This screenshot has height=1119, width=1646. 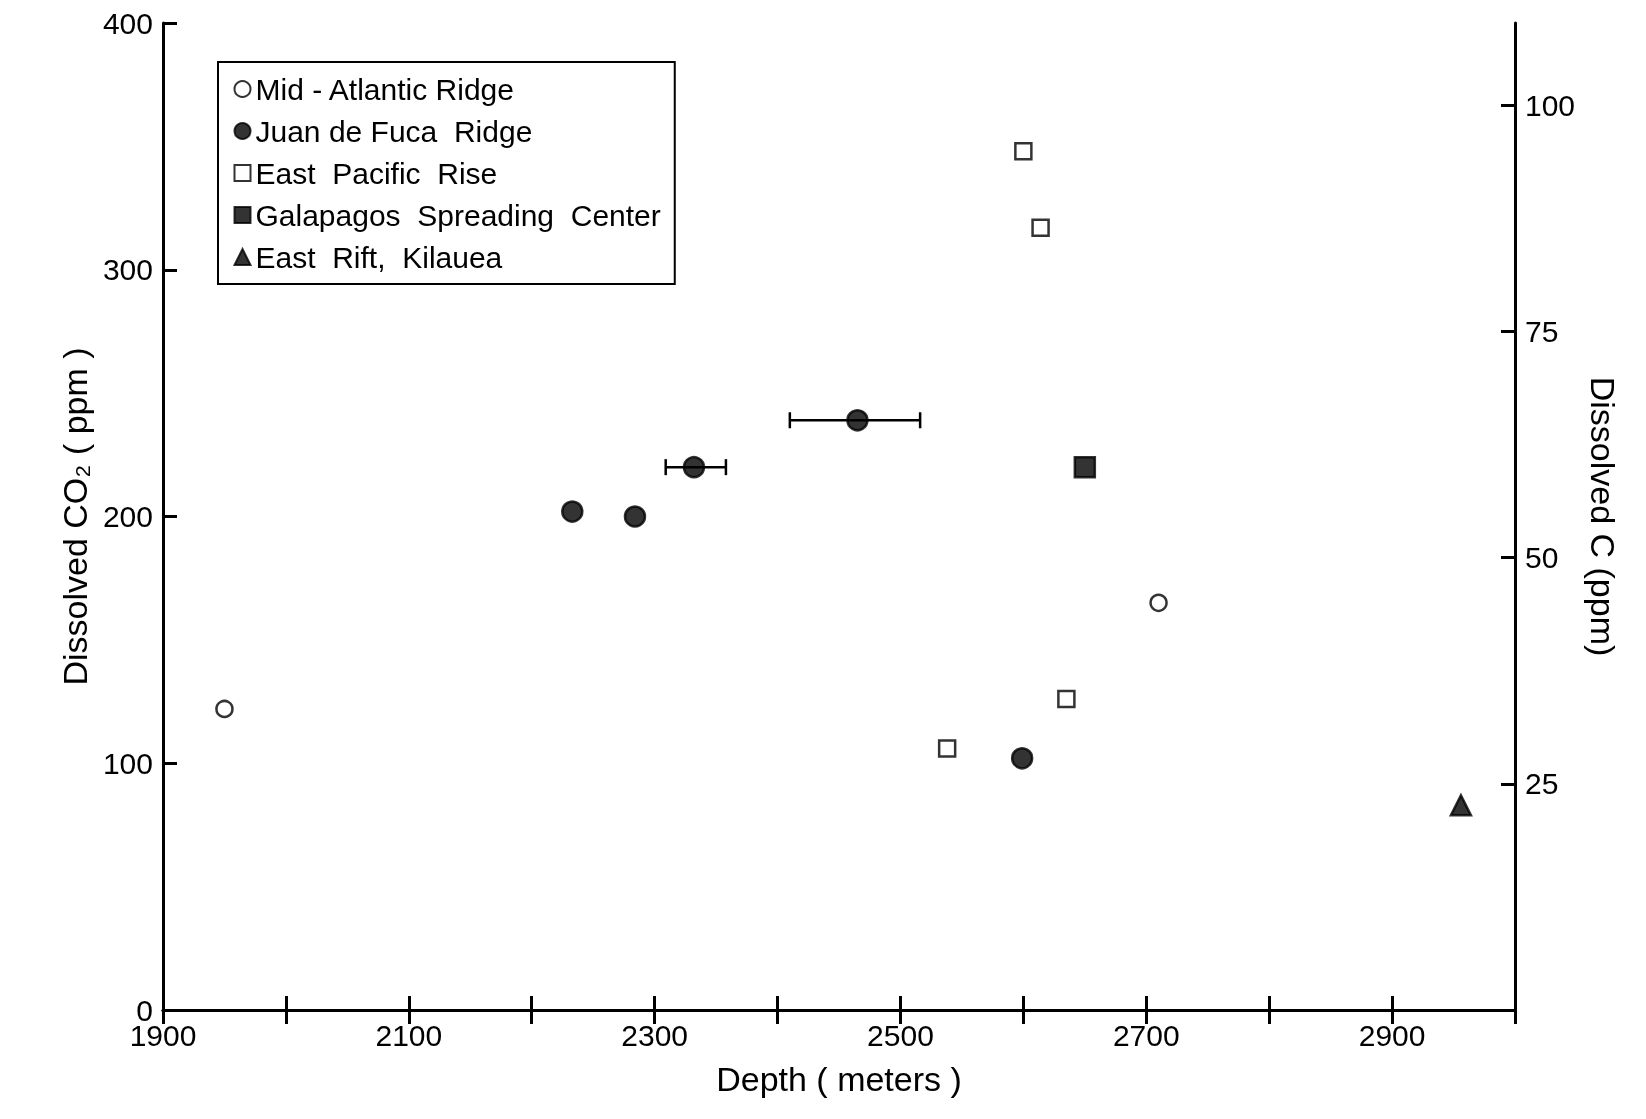 What do you see at coordinates (1392, 1035) in the screenshot?
I see `x-tick-label: 2900` at bounding box center [1392, 1035].